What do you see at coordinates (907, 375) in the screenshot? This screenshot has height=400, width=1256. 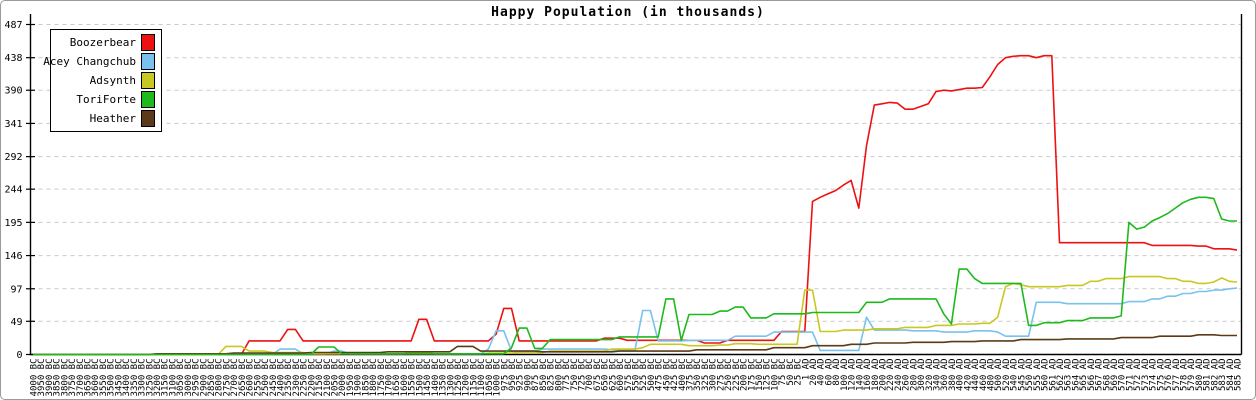 I see `x-axis-tick-label: 260 AD` at bounding box center [907, 375].